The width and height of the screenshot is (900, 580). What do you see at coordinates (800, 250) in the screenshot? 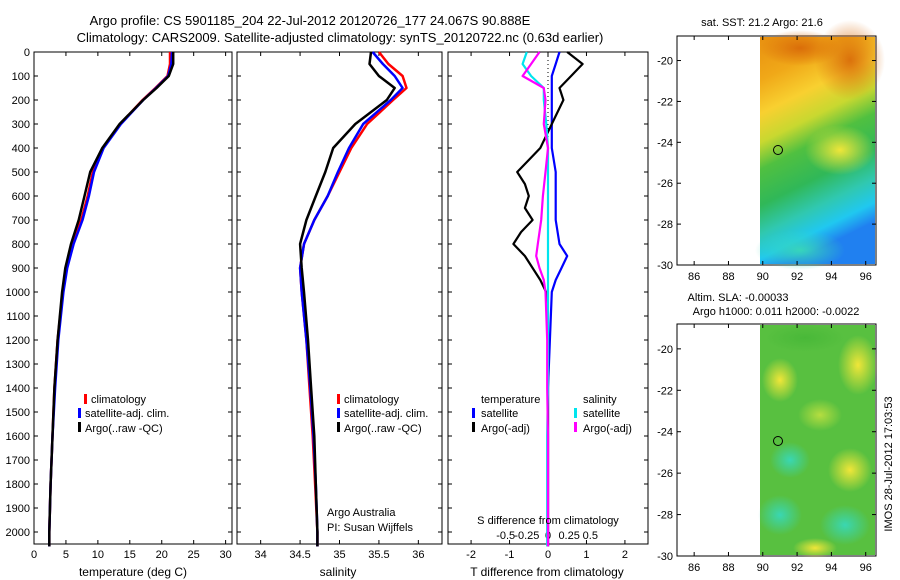
I see `sst-cyan-patch` at bounding box center [800, 250].